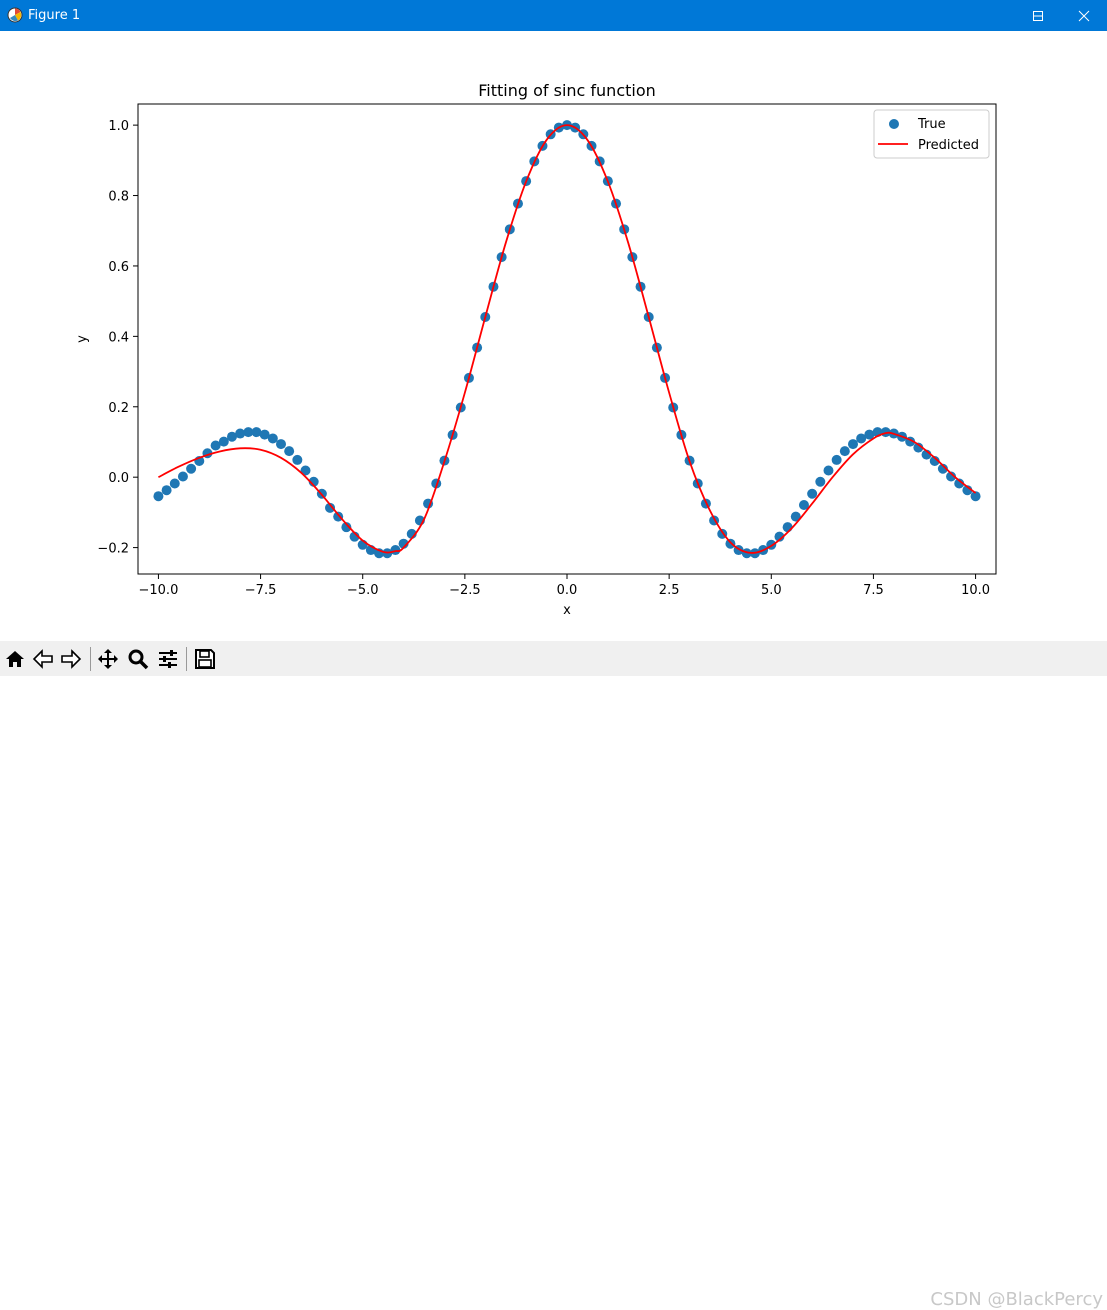 The height and width of the screenshot is (1310, 1107). What do you see at coordinates (261, 590) in the screenshot?
I see `x-tick-label: −7.5` at bounding box center [261, 590].